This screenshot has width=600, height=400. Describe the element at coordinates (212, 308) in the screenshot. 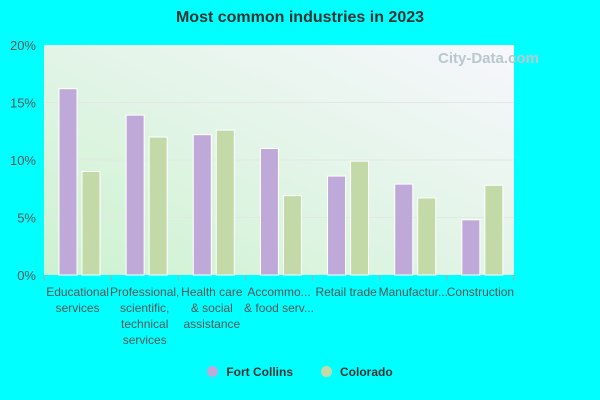

I see `x-tick-label: & social` at that location.